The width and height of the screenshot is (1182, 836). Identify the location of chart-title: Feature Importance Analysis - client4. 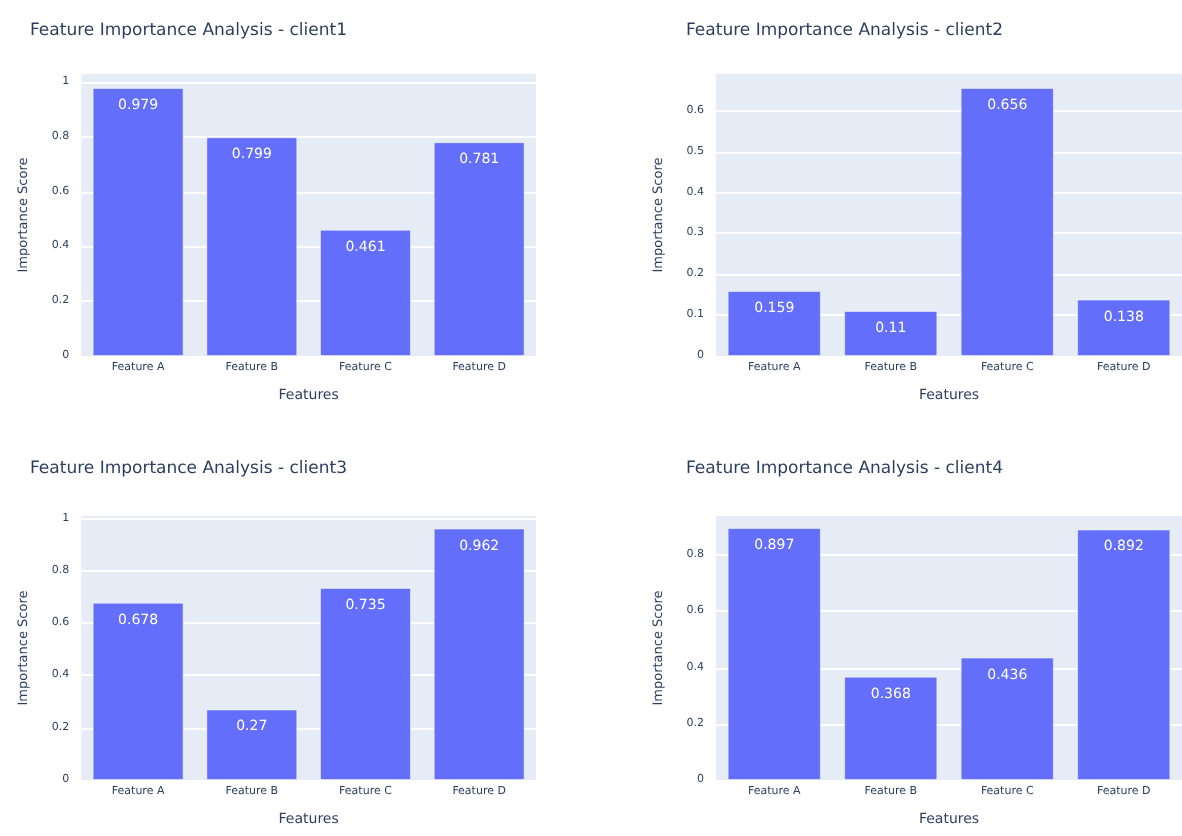
(844, 469).